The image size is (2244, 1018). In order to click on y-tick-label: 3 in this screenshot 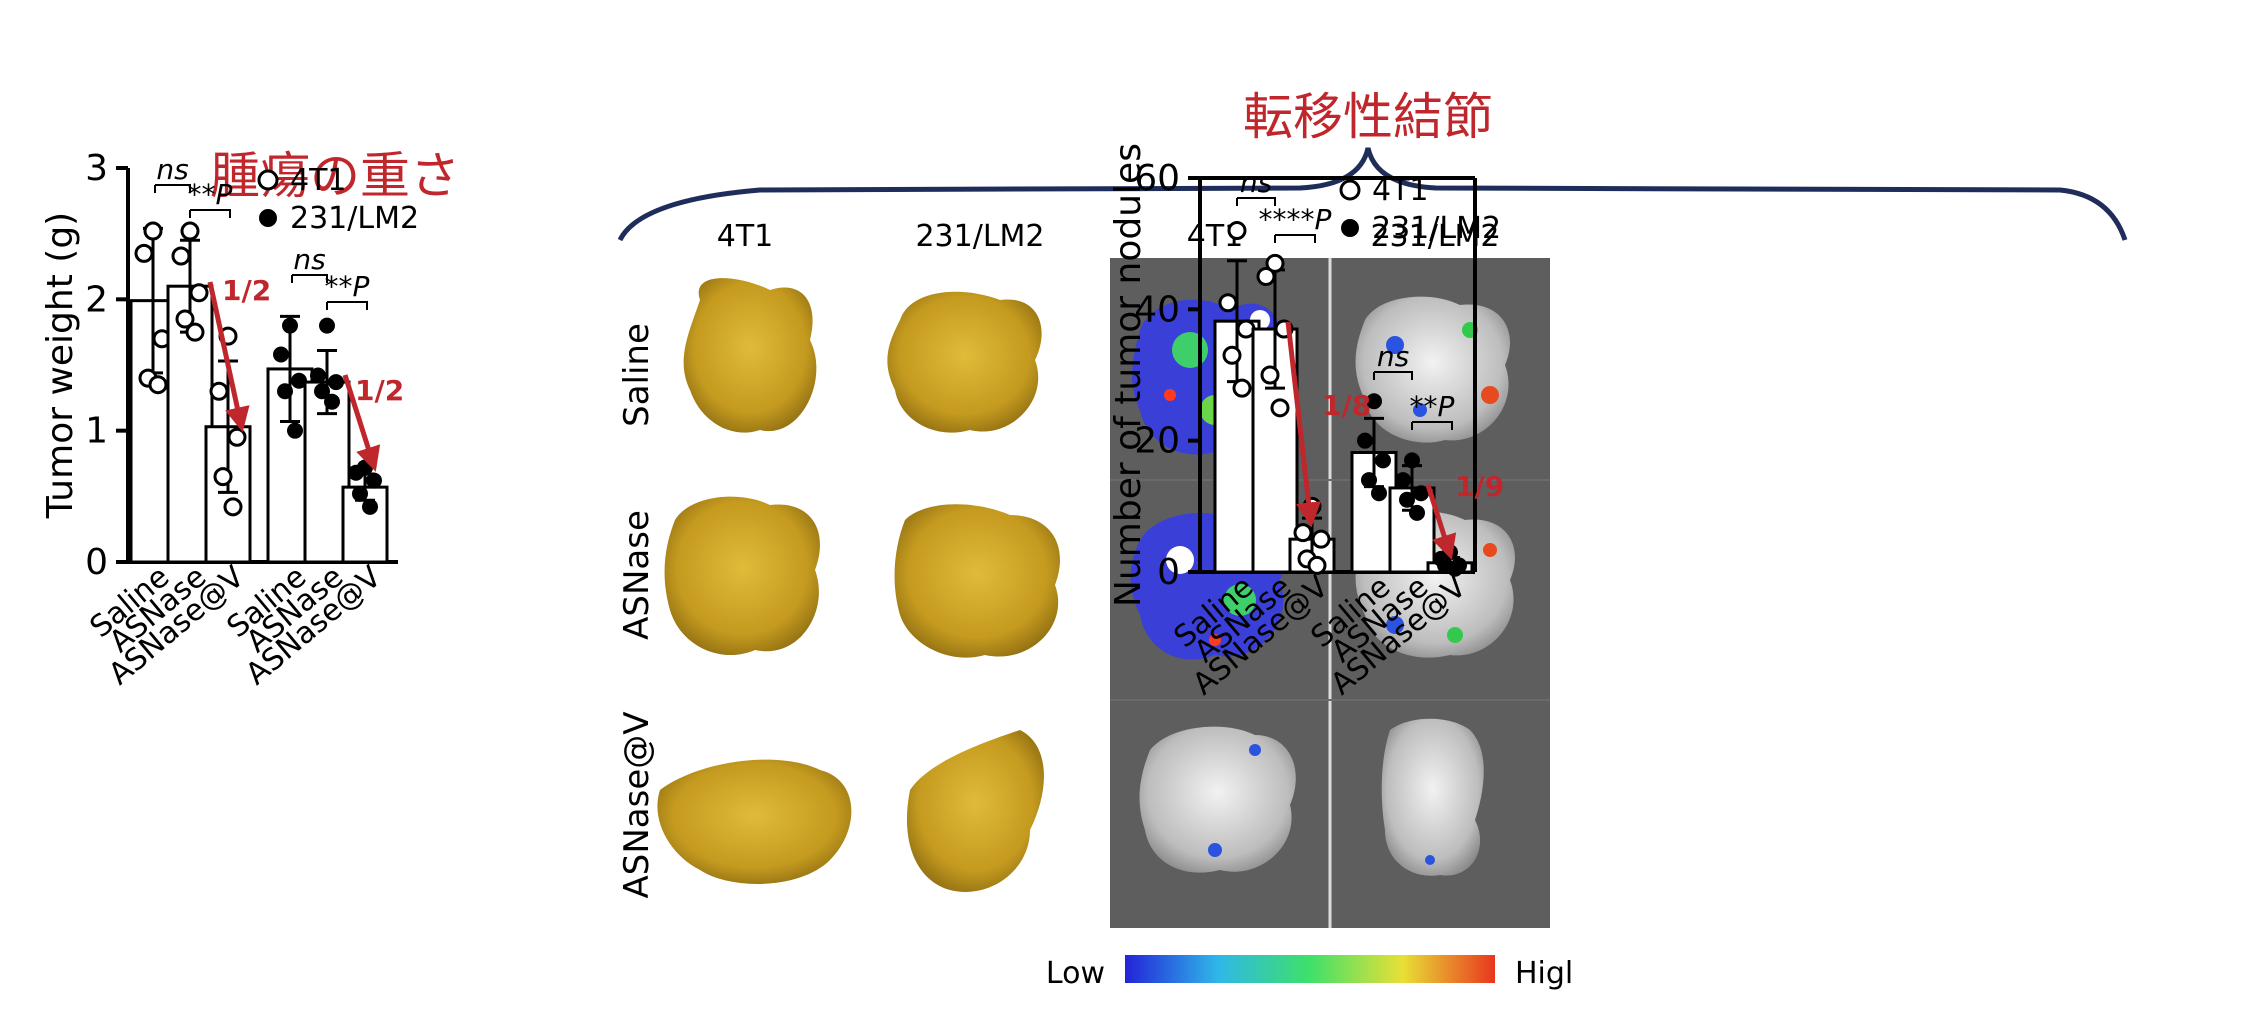, I will do `click(96, 168)`.